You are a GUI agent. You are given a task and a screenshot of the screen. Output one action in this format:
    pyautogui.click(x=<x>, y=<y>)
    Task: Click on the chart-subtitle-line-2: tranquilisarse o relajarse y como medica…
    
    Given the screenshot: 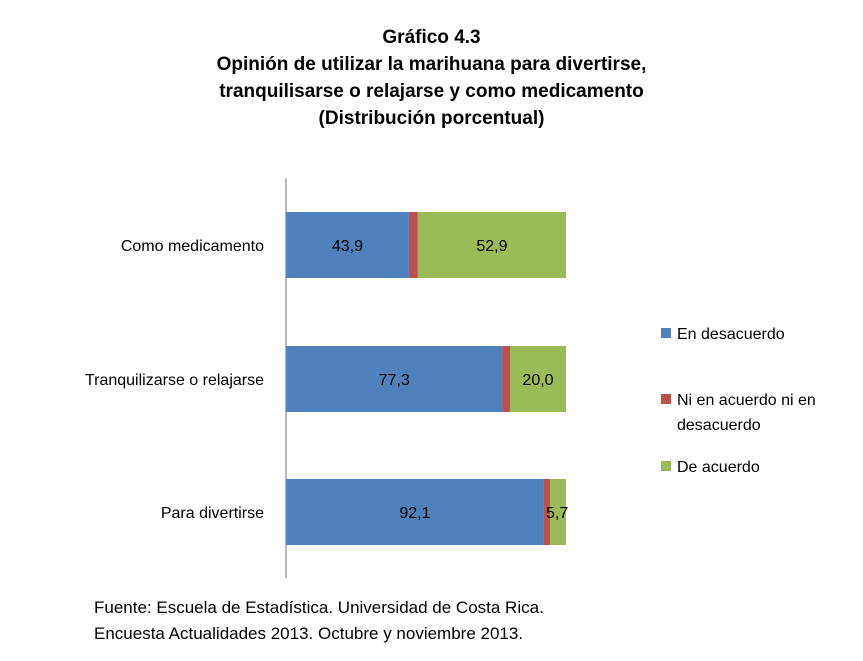 What is the action you would take?
    pyautogui.click(x=431, y=91)
    